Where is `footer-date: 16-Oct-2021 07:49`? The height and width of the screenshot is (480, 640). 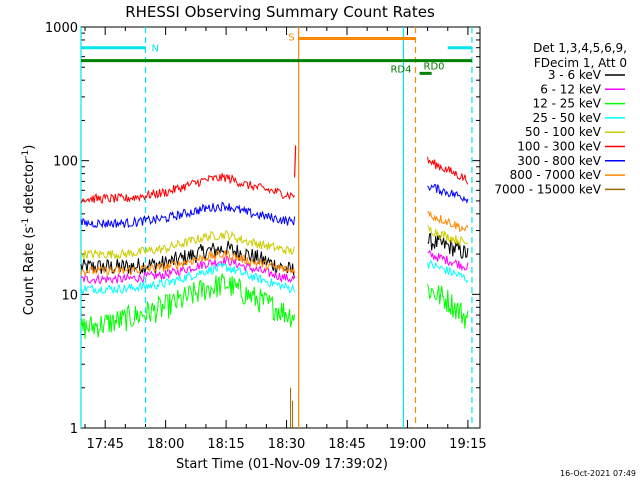
footer-date: 16-Oct-2021 07:49 is located at coordinates (598, 473).